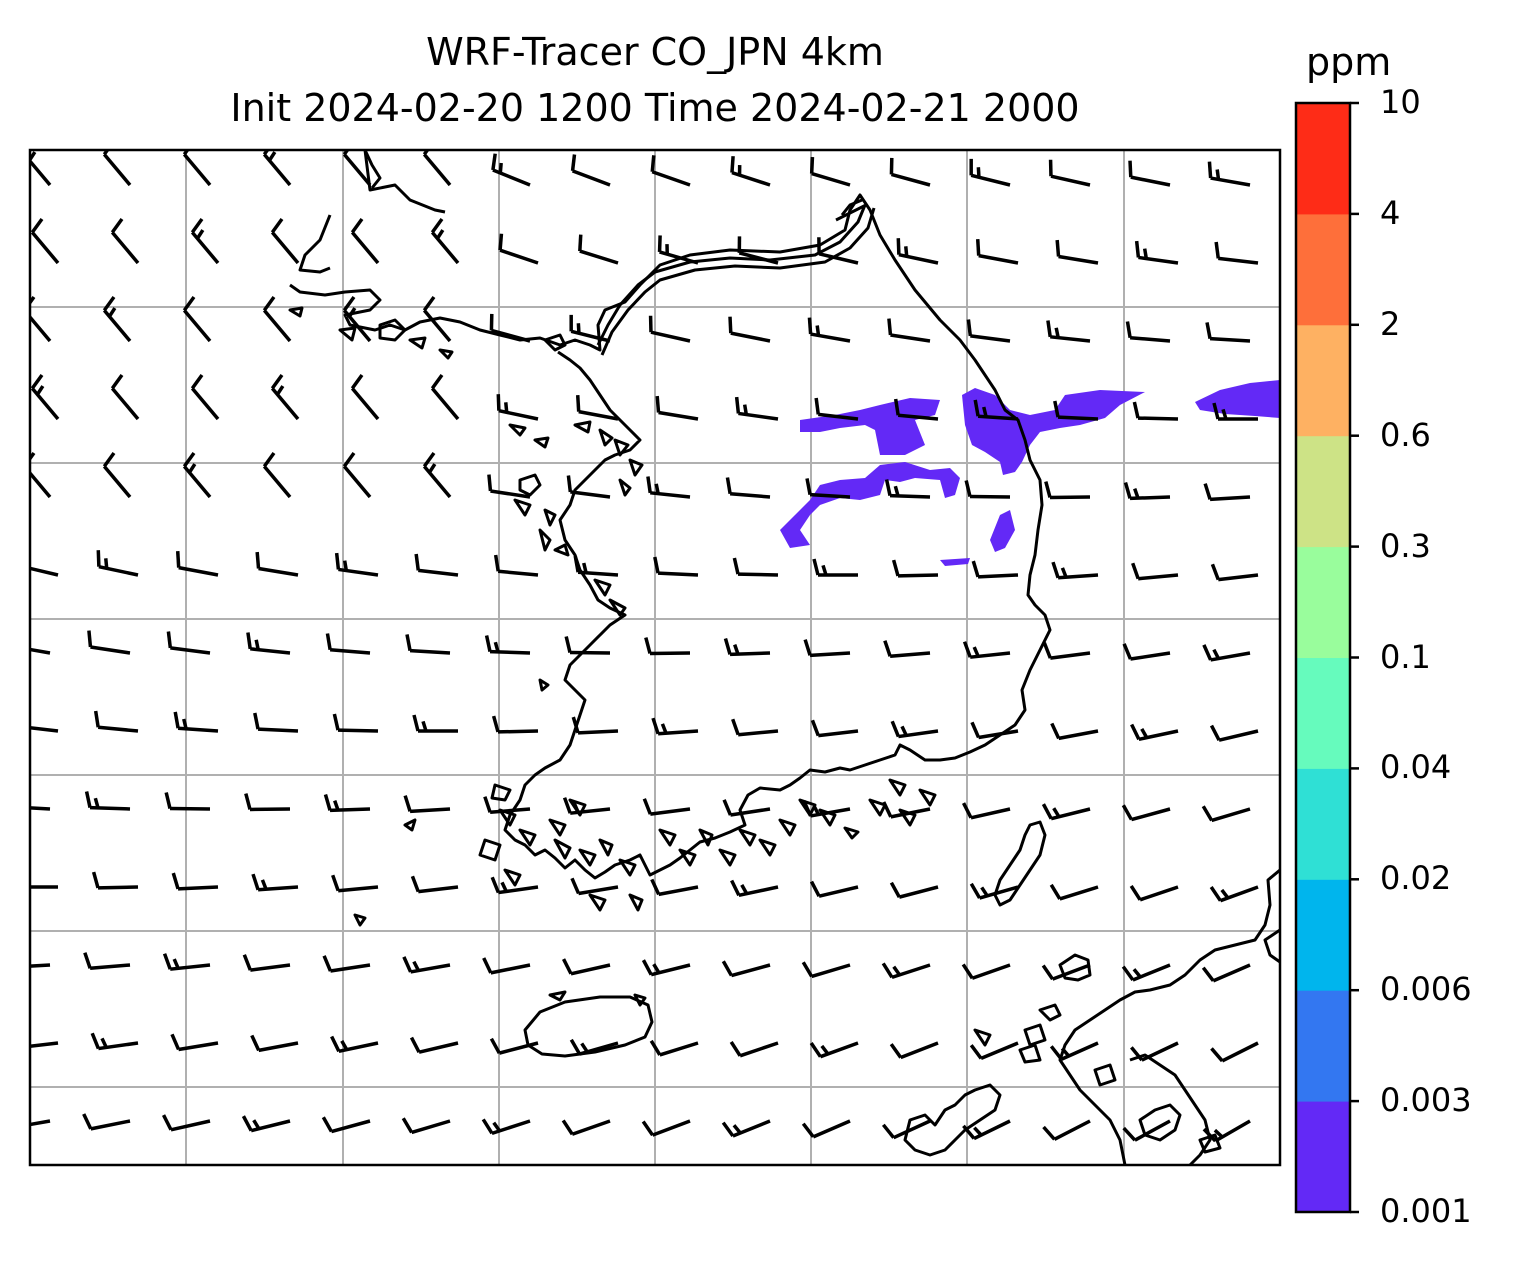 The height and width of the screenshot is (1267, 1528). What do you see at coordinates (1426, 1100) in the screenshot?
I see `colorbar-tick-label: 0.003` at bounding box center [1426, 1100].